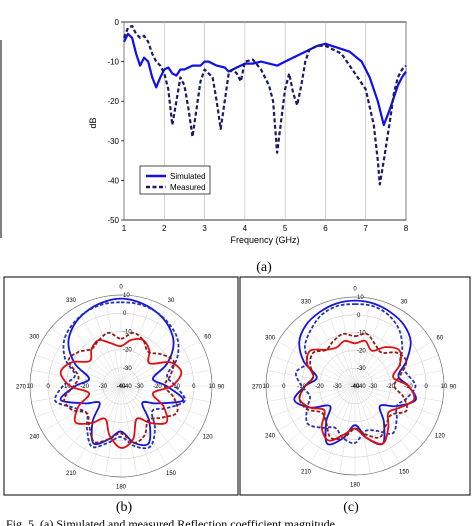 The image size is (474, 526). What do you see at coordinates (355, 486) in the screenshot?
I see `angle-tick-label: 180` at bounding box center [355, 486].